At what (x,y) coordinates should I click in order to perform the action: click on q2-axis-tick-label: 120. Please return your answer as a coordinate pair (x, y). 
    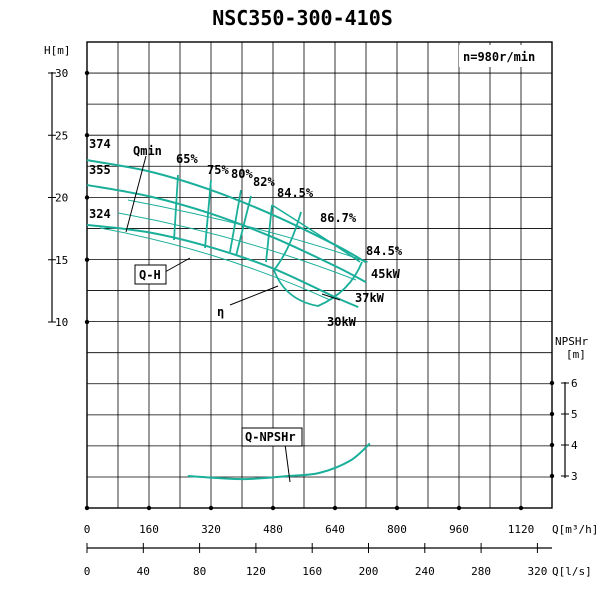
    Looking at the image, I should click on (256, 571).